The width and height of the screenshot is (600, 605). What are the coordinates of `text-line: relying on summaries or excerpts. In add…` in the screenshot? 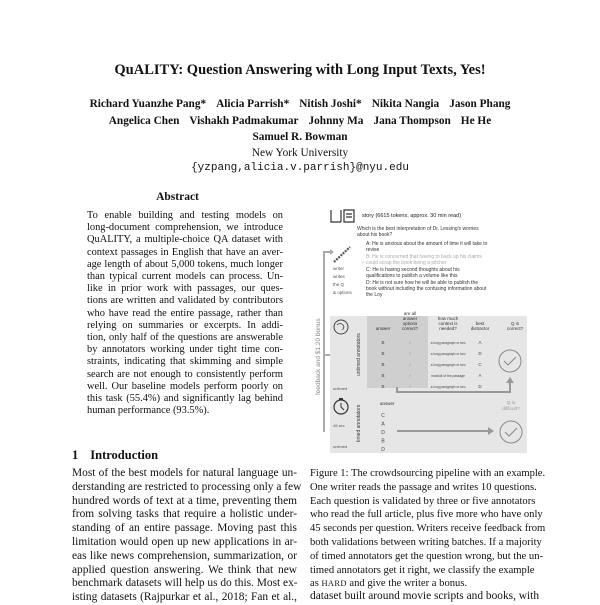 It's located at (185, 325).